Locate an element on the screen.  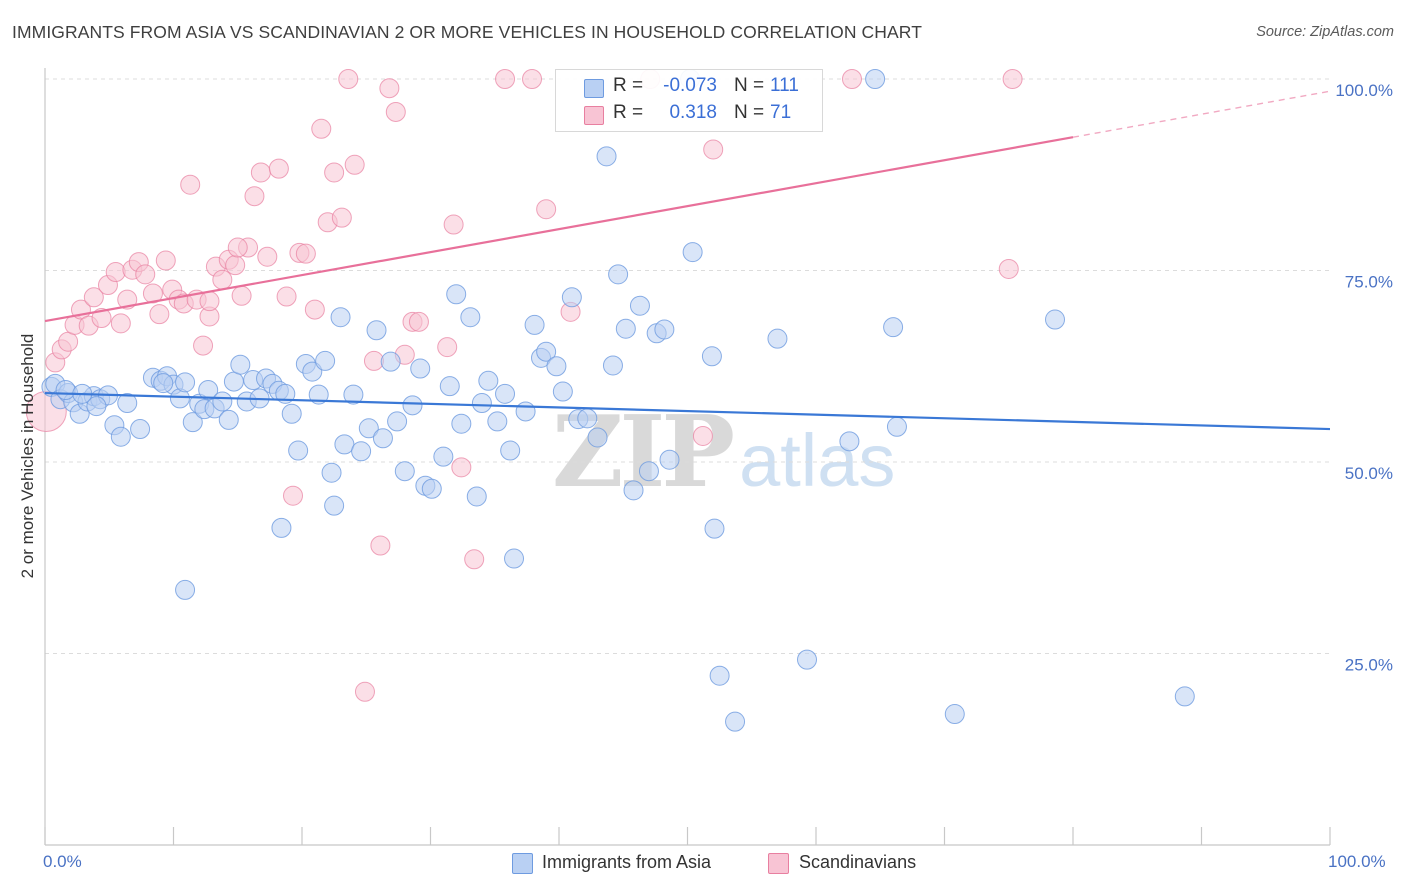
legend-swatch-scandinavians is located at coordinates (594, 115).